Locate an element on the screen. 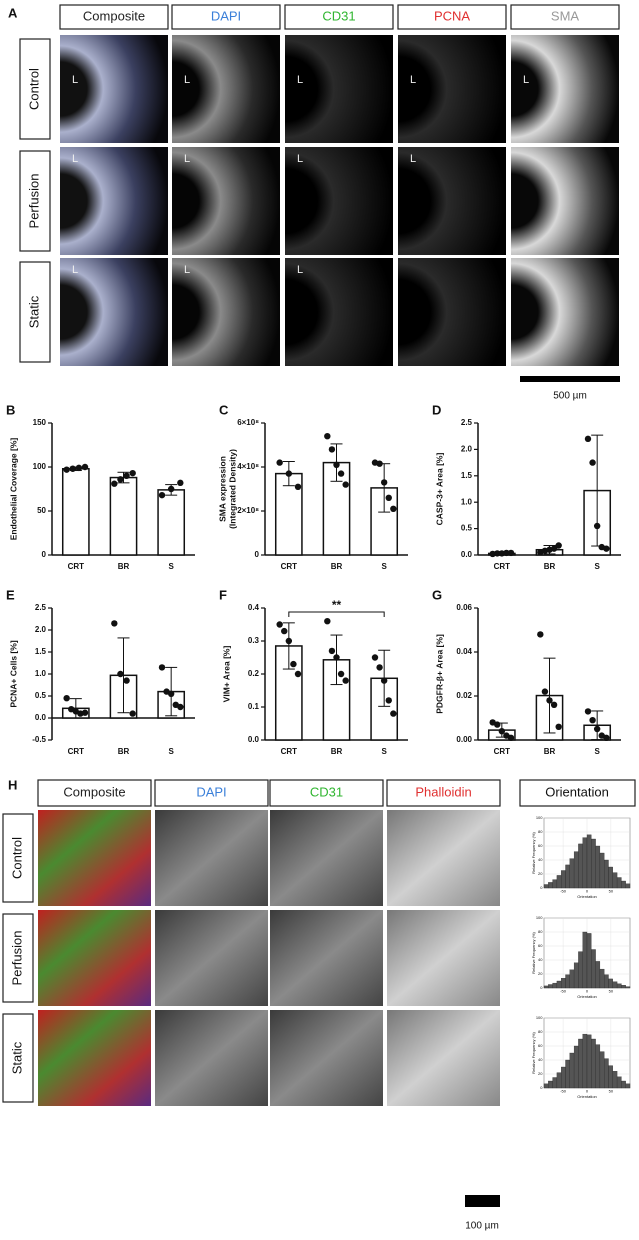 The image size is (639, 1240). y-tick-label: 60 is located at coordinates (540, 845).